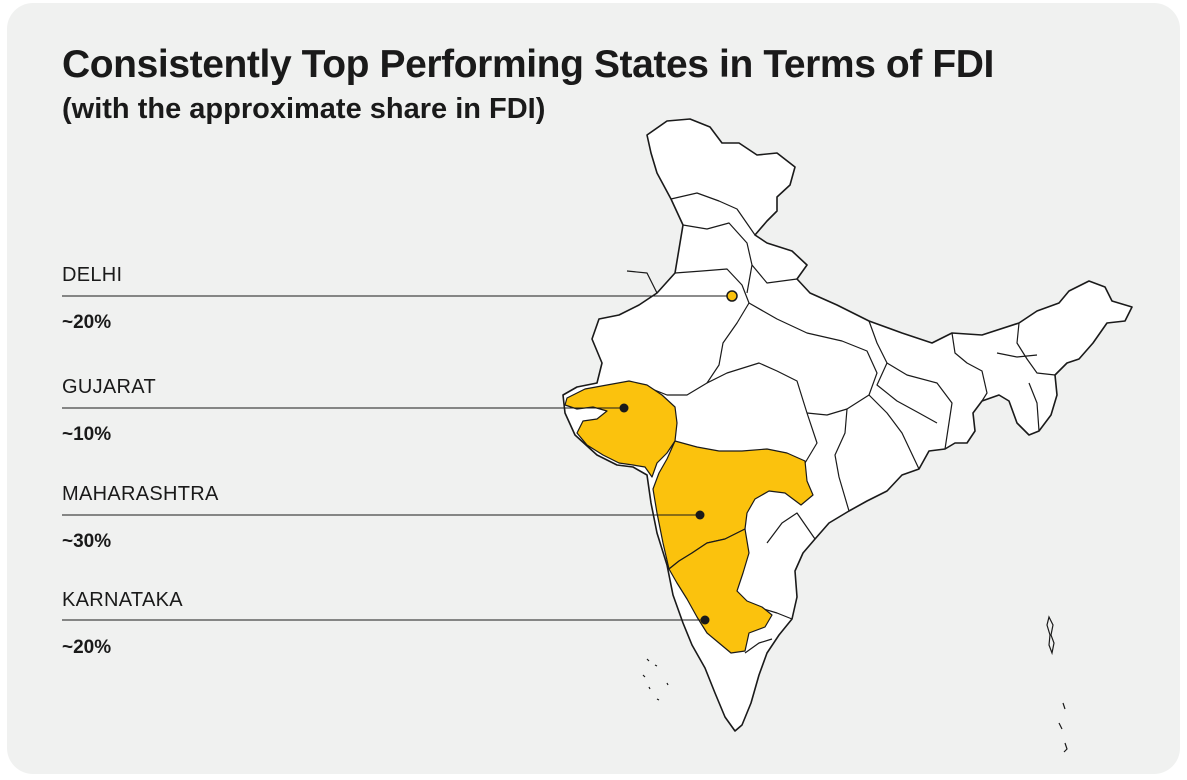  Describe the element at coordinates (855, 684) in the screenshot. I see `island-groups` at that location.